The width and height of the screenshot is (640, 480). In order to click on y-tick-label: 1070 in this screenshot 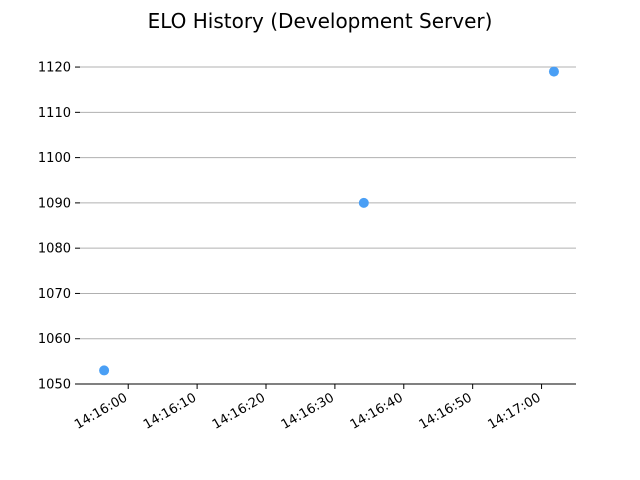, I will do `click(54, 294)`.